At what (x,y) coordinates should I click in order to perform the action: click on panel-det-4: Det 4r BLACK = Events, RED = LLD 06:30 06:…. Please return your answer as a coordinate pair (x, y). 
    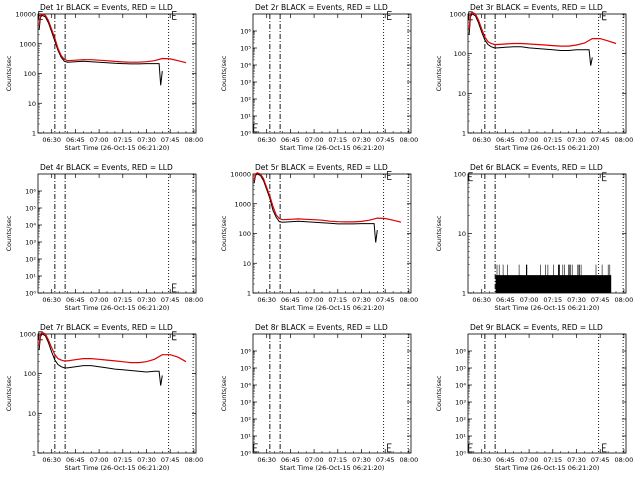
    Looking at the image, I should click on (104, 237).